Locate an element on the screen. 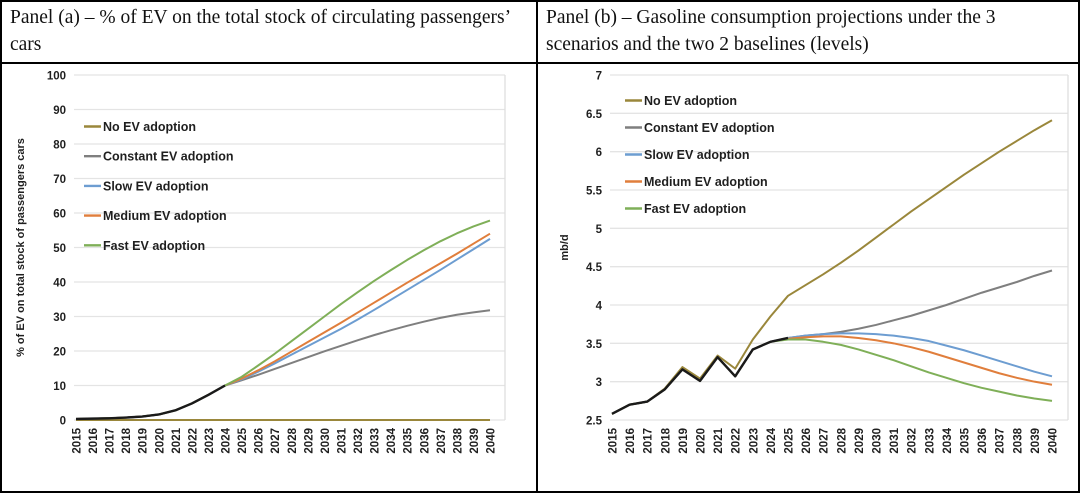  legend-item: Medium EV adoption is located at coordinates (696, 182).